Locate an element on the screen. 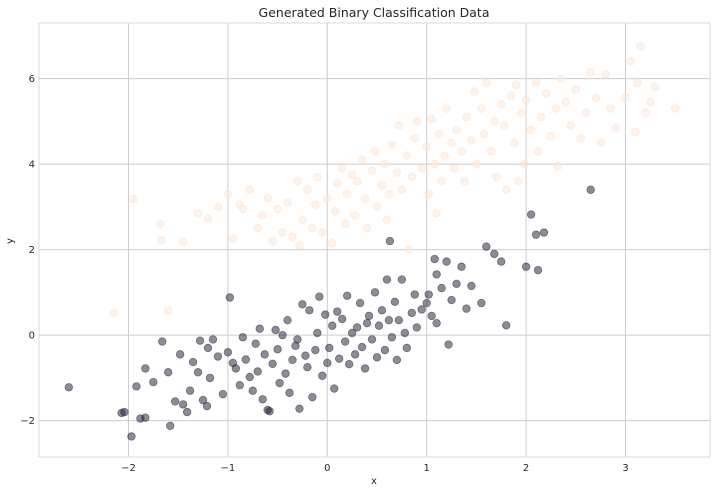  x-axis-label: x is located at coordinates (374, 481).